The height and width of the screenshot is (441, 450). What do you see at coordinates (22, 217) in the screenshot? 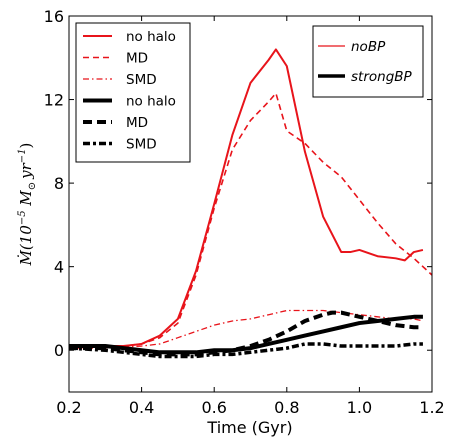
I see `ylabel-exp1: −5` at bounding box center [22, 217].